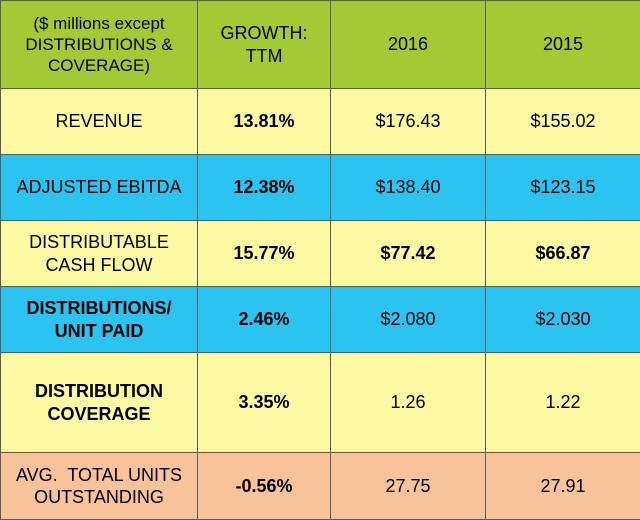  What do you see at coordinates (408, 254) in the screenshot?
I see `row-2016-value: $77.42` at bounding box center [408, 254].